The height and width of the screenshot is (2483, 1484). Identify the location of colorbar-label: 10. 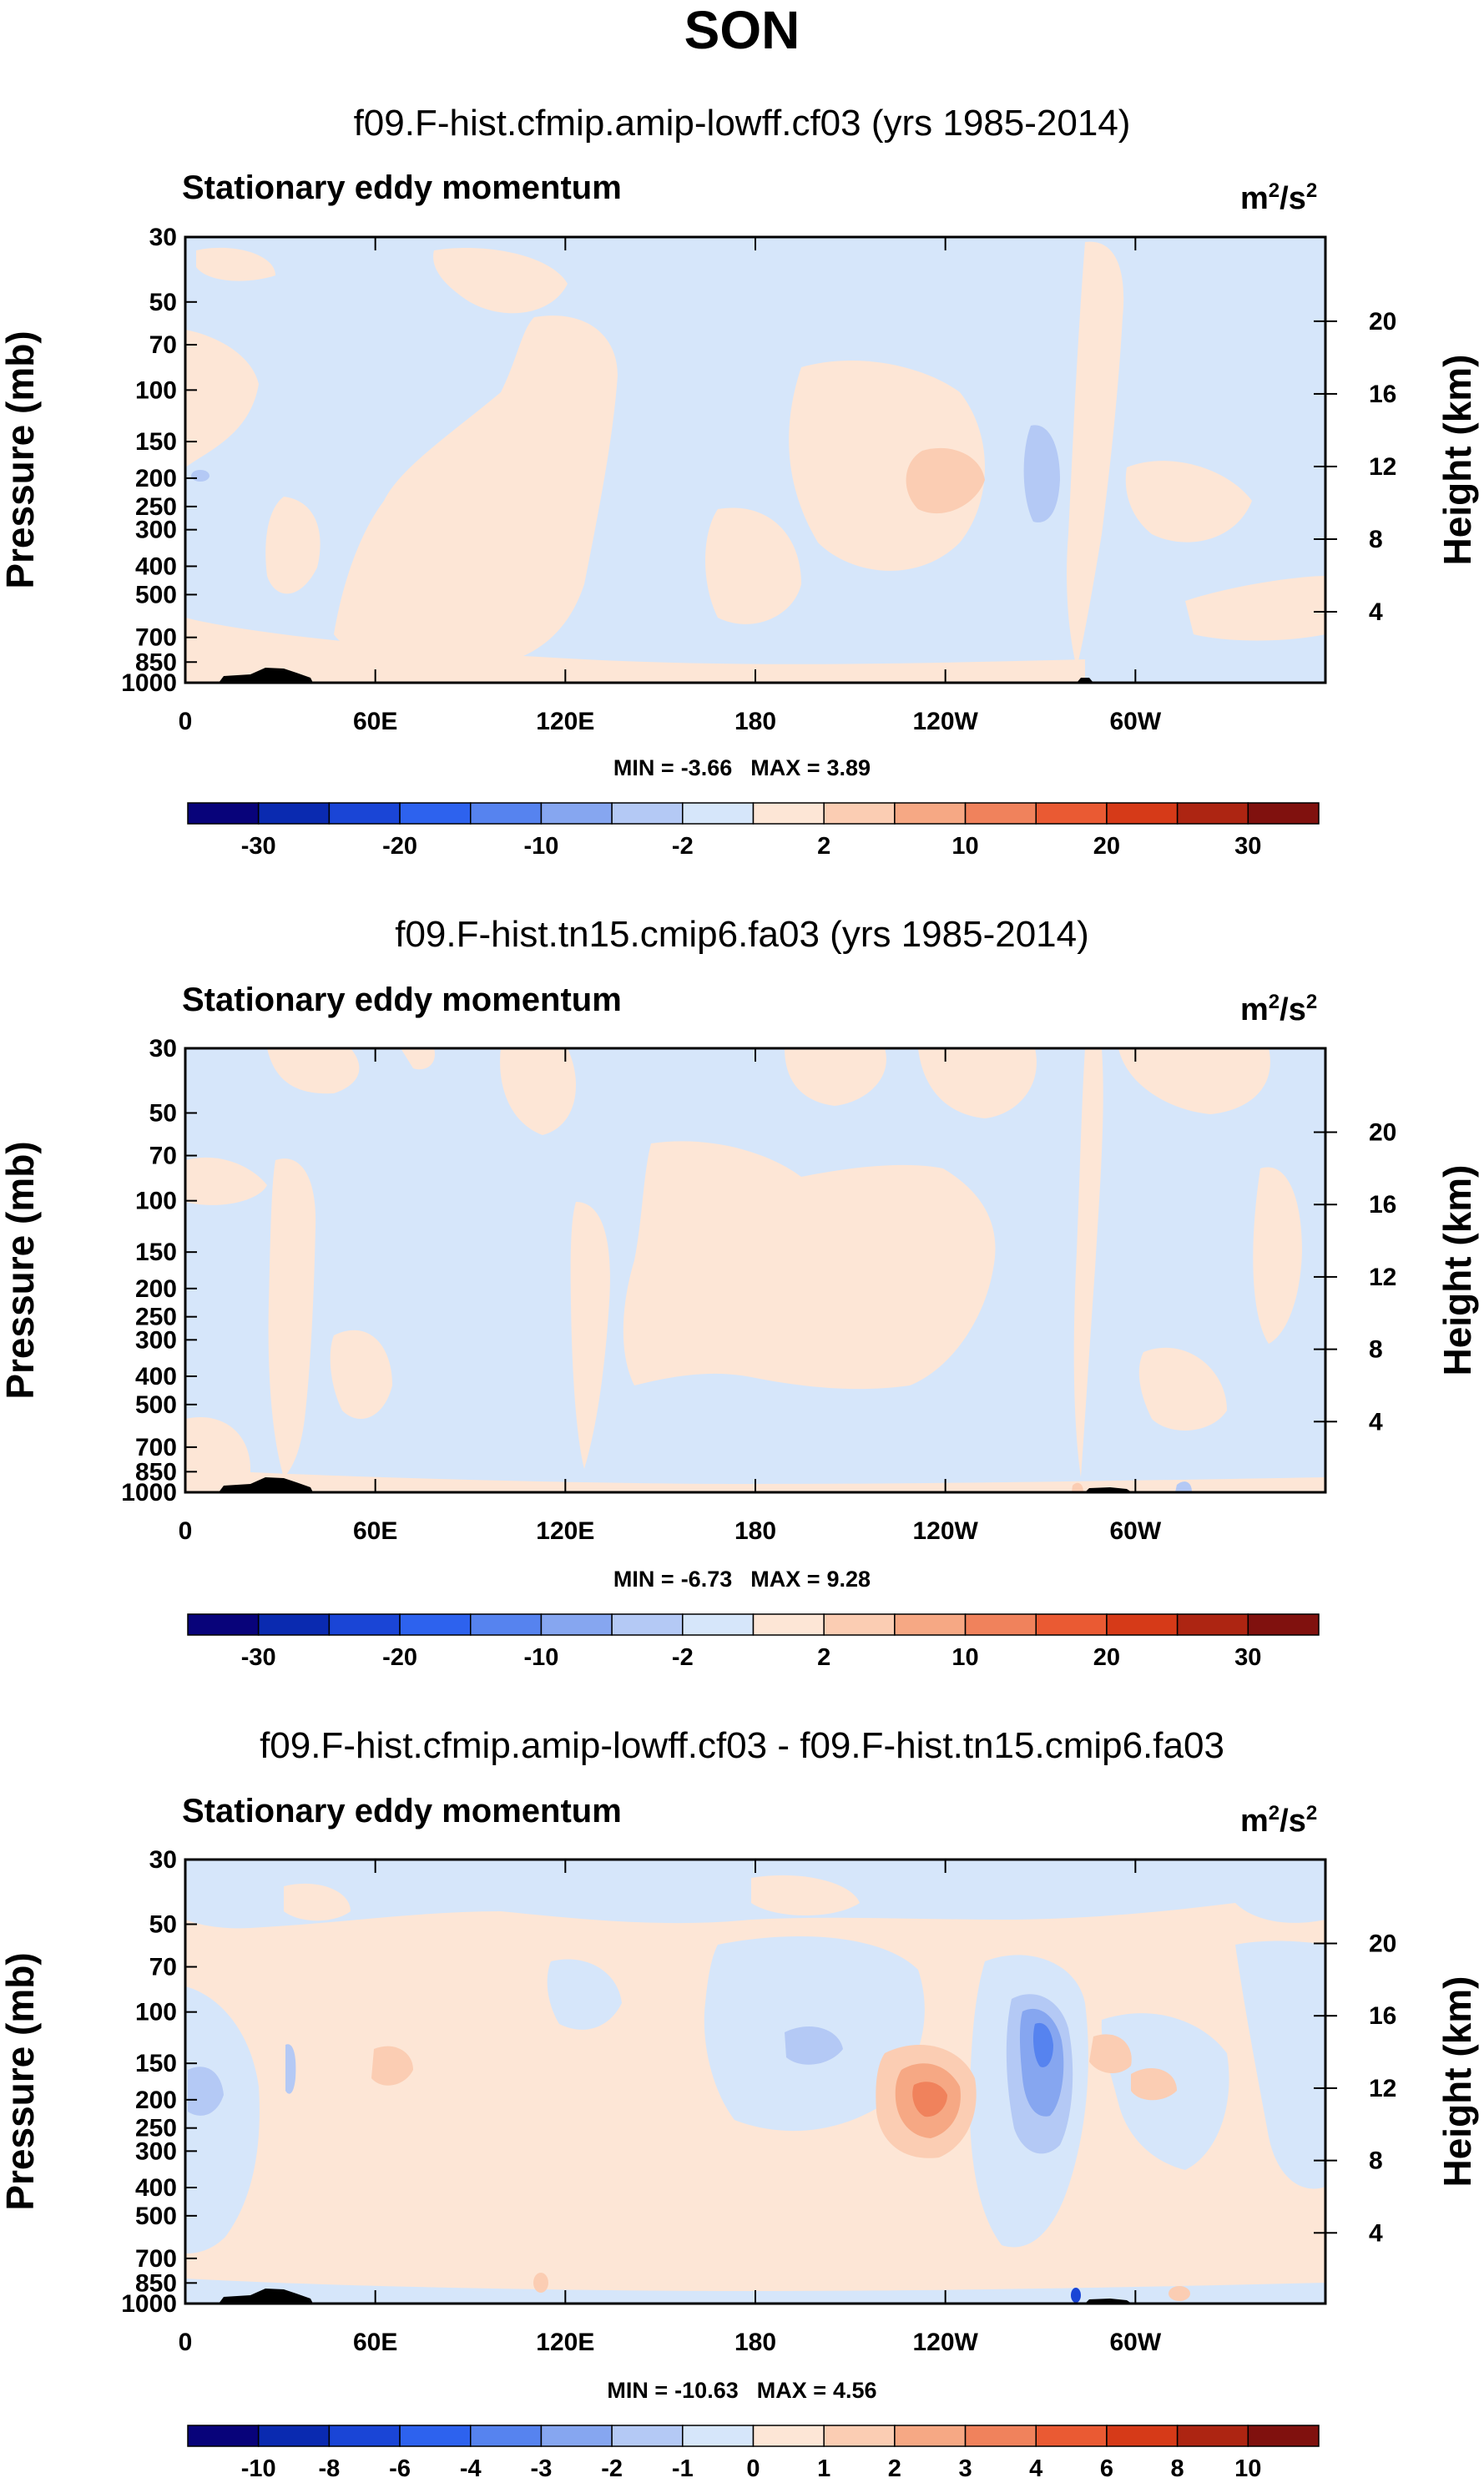
(964, 846).